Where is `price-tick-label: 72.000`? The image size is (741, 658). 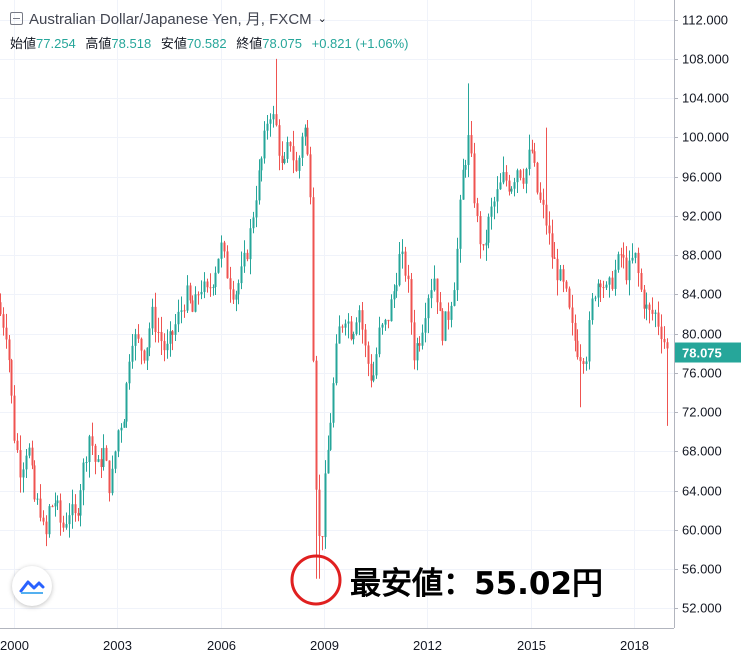
price-tick-label: 72.000 is located at coordinates (702, 412).